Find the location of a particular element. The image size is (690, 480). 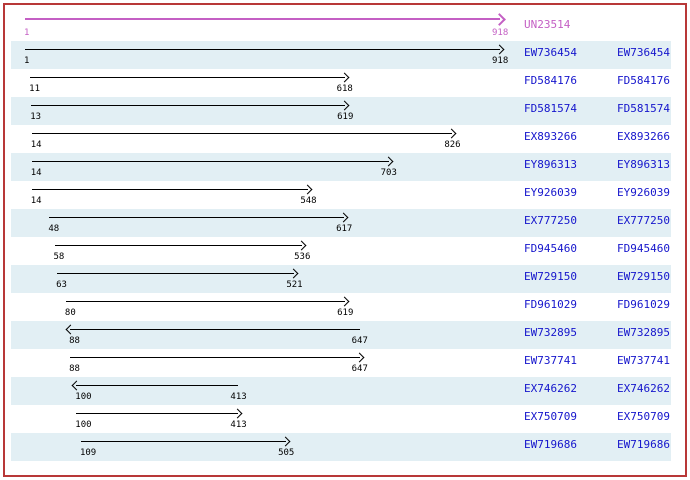

accession-link-primary: EY926039 is located at coordinates (550, 192).